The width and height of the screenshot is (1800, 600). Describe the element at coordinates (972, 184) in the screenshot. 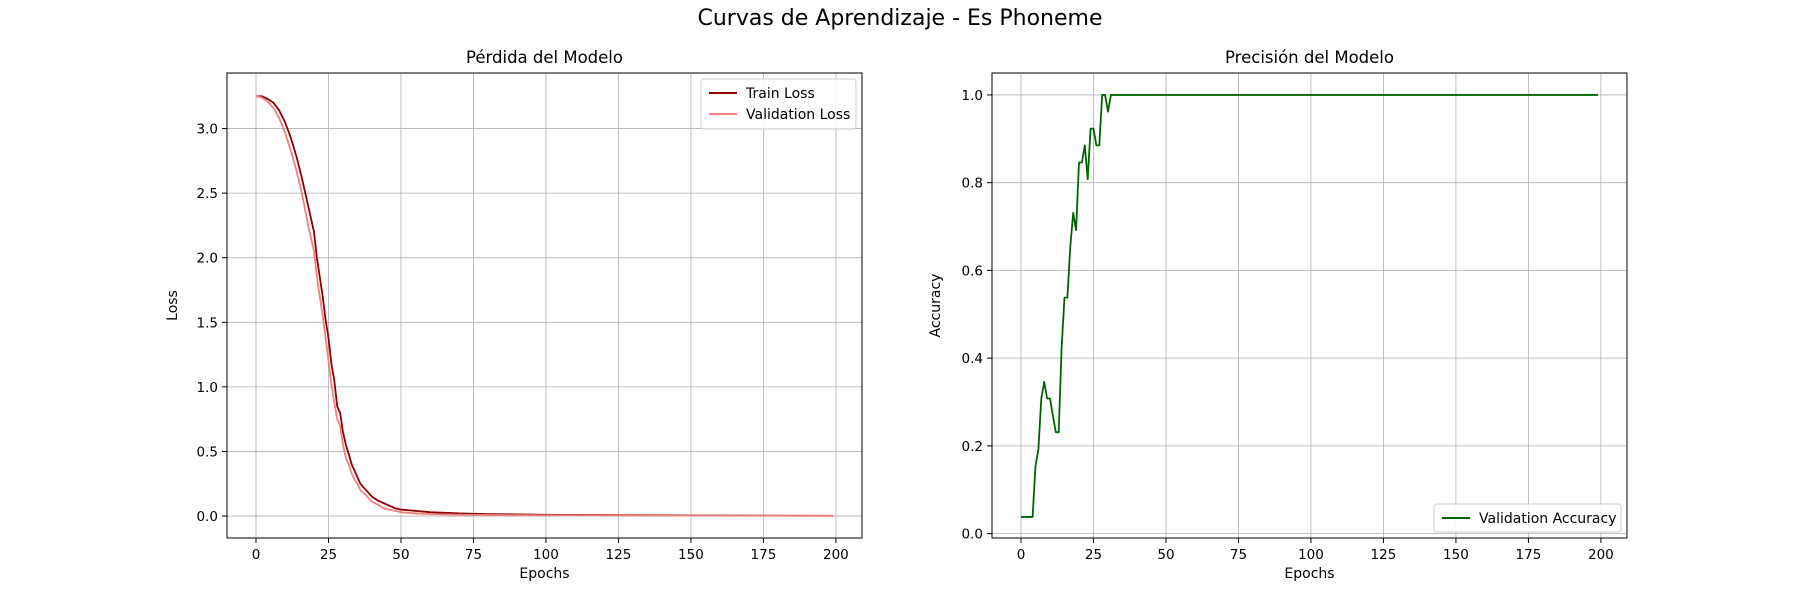

I see `y-tick-label: 0.8` at that location.